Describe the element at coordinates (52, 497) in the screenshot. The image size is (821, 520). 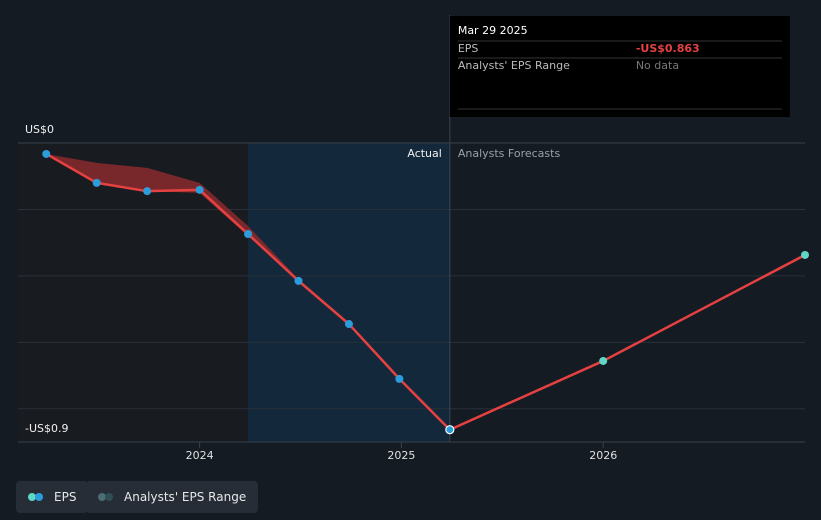
I see `legend-eps: EPS` at that location.